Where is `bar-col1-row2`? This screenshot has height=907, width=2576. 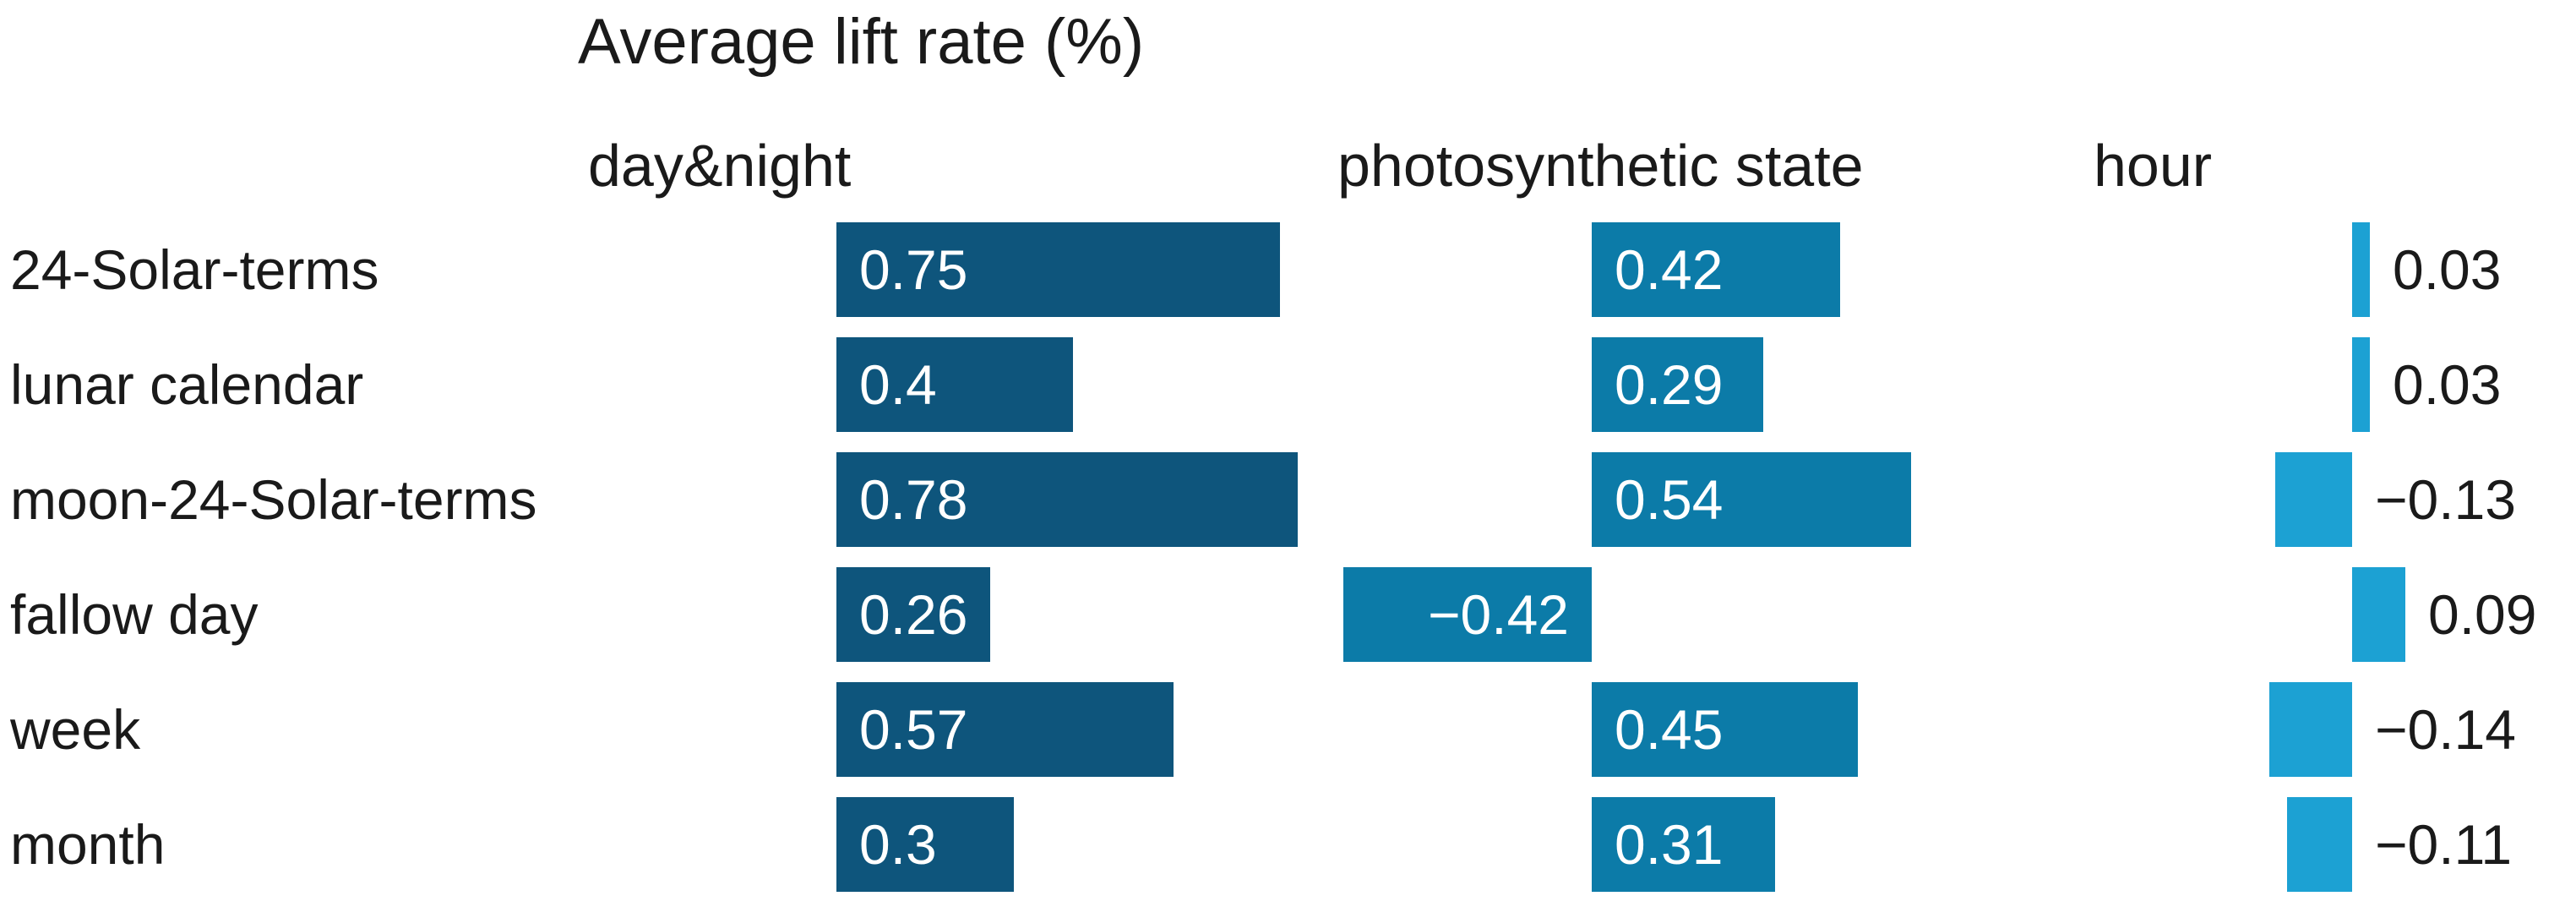 bar-col1-row2 is located at coordinates (1752, 499).